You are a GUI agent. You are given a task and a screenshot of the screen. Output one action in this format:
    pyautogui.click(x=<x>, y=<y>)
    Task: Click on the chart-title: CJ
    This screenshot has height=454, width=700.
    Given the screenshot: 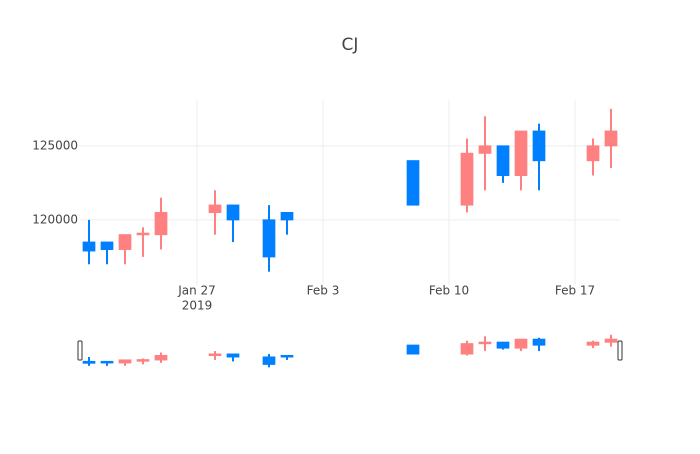 What is the action you would take?
    pyautogui.click(x=350, y=45)
    